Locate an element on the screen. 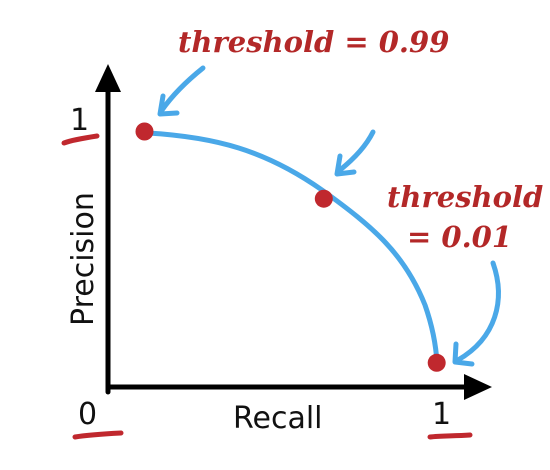 Image resolution: width=550 pixels, height=470 pixels. callout-arrow-high-shaft is located at coordinates (182, 89).